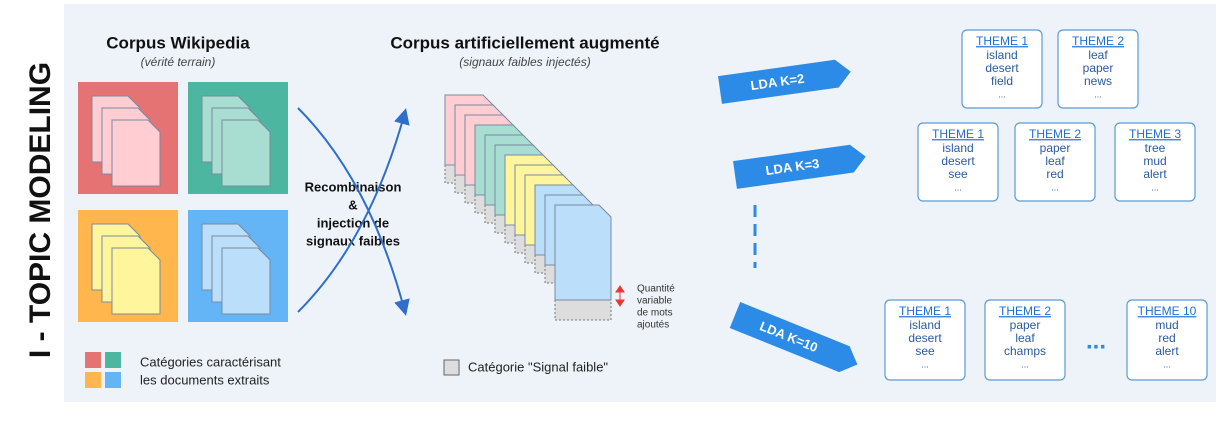 The image size is (1223, 423). What do you see at coordinates (178, 62) in the screenshot?
I see `corpus-subtitle: (vérité terrain)` at bounding box center [178, 62].